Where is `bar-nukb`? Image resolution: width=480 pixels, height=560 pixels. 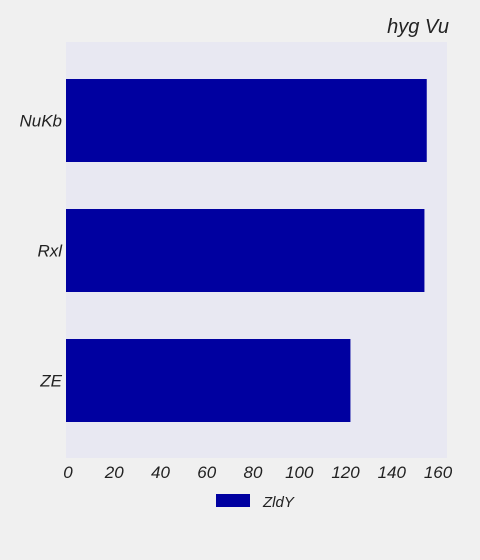
bar-nukb is located at coordinates (246, 120).